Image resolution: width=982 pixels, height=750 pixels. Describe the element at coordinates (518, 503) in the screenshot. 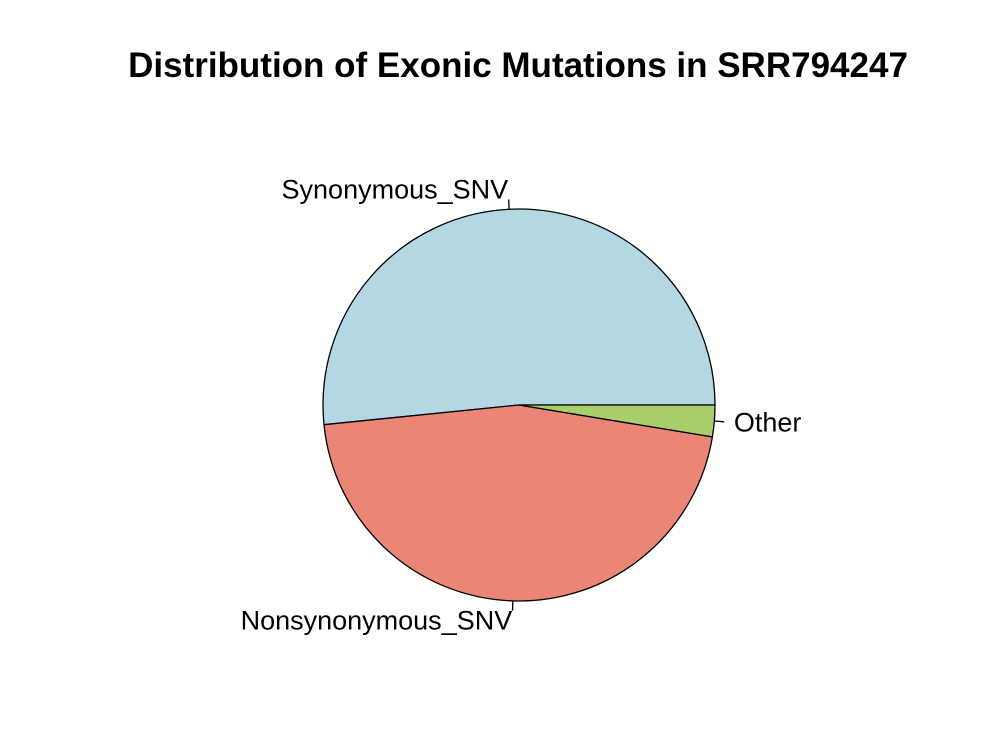

I see `pie-slice-nonsynonymous-snv` at that location.